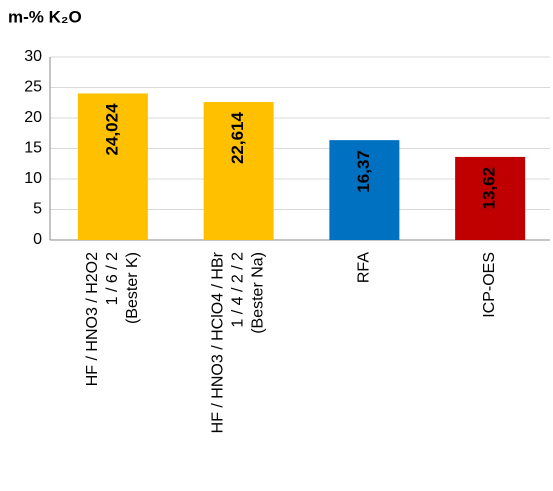 The height and width of the screenshot is (491, 553). I want to click on x-tick-label-line: 1 / 6 / 2, so click(112, 278).